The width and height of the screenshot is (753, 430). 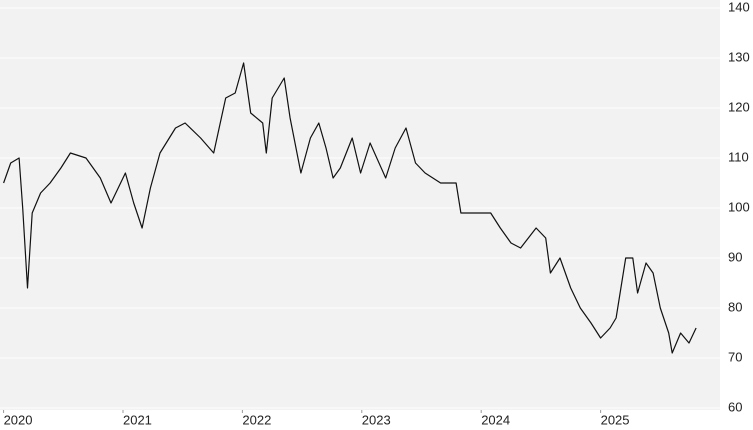 I want to click on y-tick-label: 90, so click(x=735, y=256).